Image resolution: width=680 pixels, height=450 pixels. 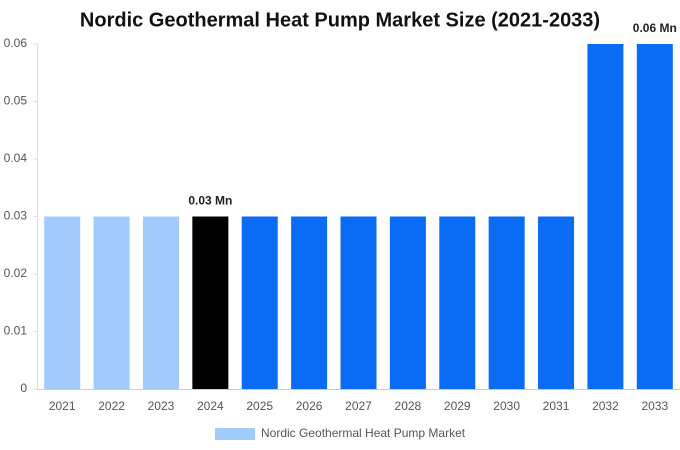 What do you see at coordinates (457, 406) in the screenshot?
I see `x-tick-label: 2029` at bounding box center [457, 406].